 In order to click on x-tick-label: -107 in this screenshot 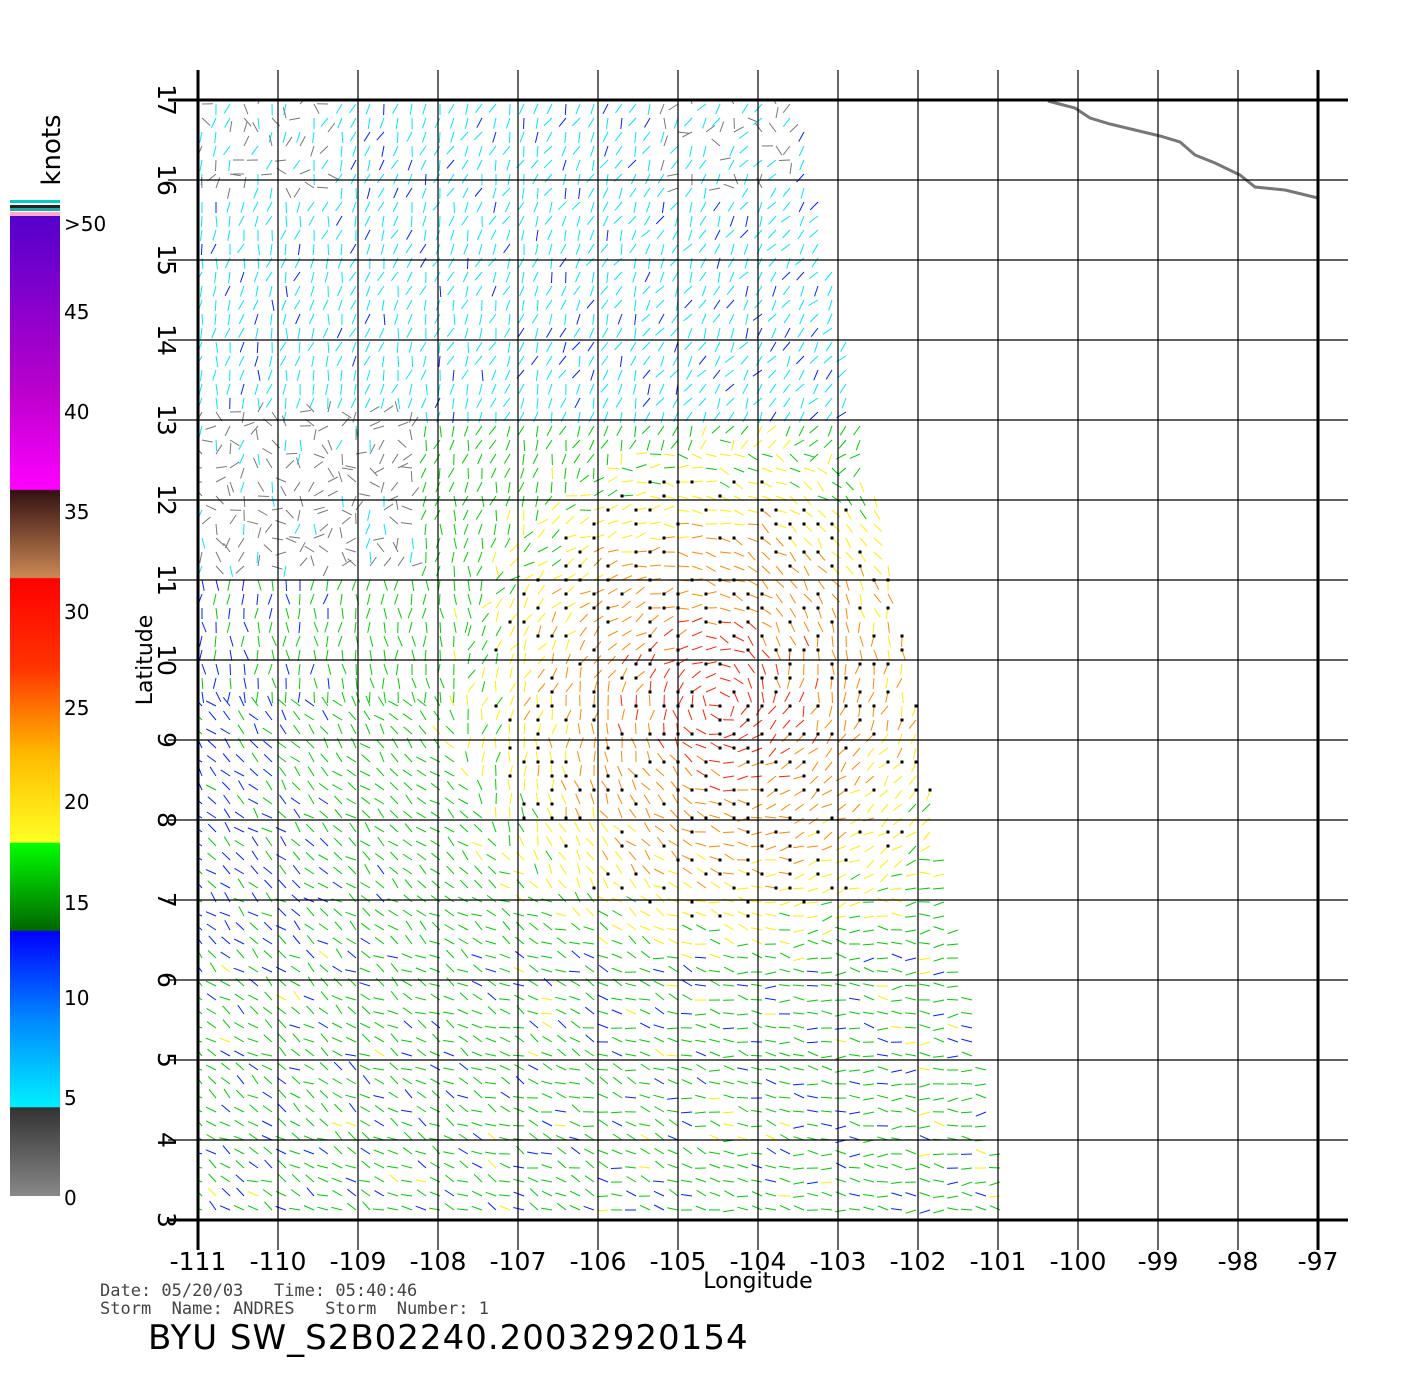, I will do `click(518, 1261)`.